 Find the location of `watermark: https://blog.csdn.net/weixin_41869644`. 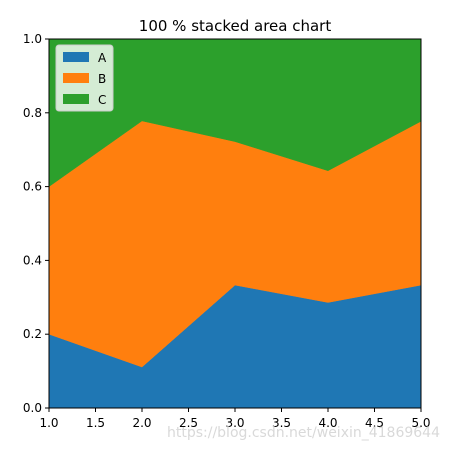

watermark: https://blog.csdn.net/weixin_41869644 is located at coordinates (303, 433).